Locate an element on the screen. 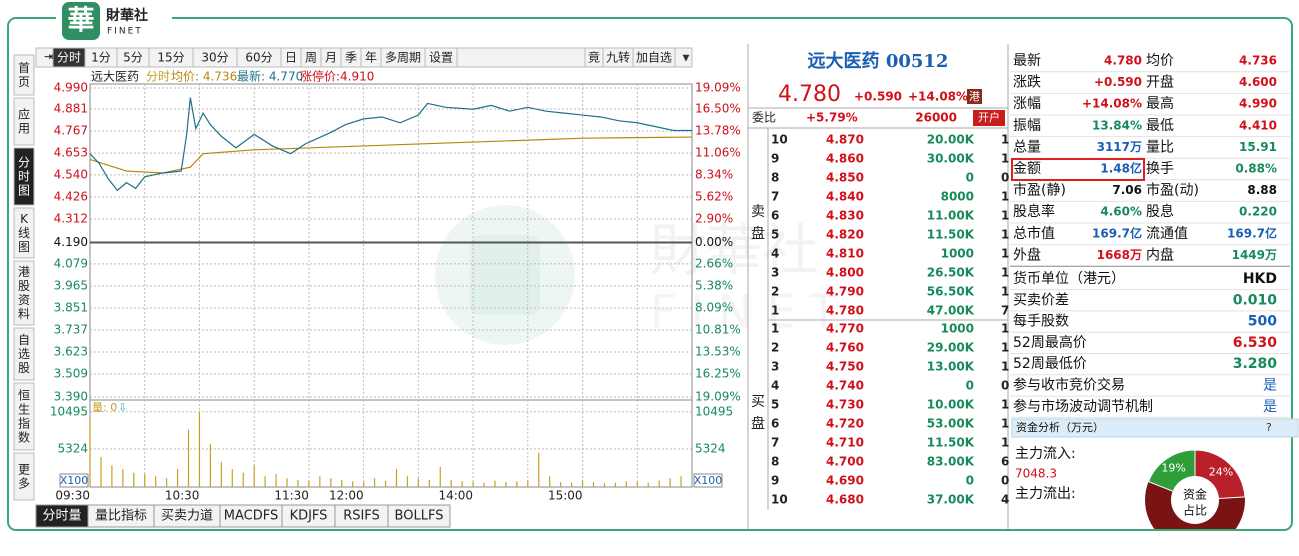  sidebar-label: K 线图 is located at coordinates (24, 233).